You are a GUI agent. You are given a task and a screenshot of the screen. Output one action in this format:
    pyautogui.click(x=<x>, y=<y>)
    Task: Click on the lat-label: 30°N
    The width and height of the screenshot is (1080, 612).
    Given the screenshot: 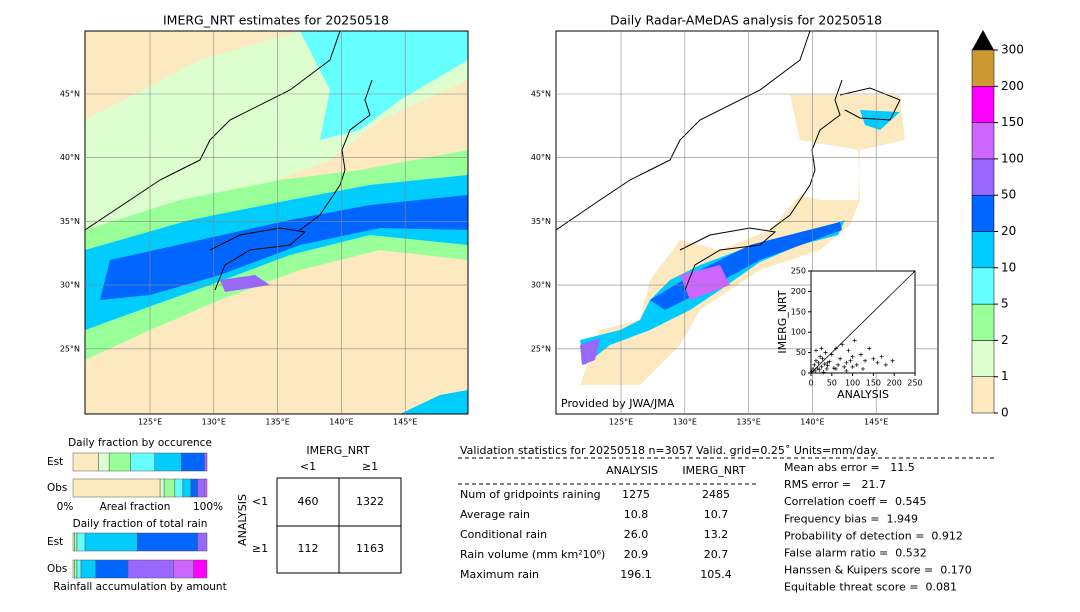 What is the action you would take?
    pyautogui.click(x=70, y=285)
    